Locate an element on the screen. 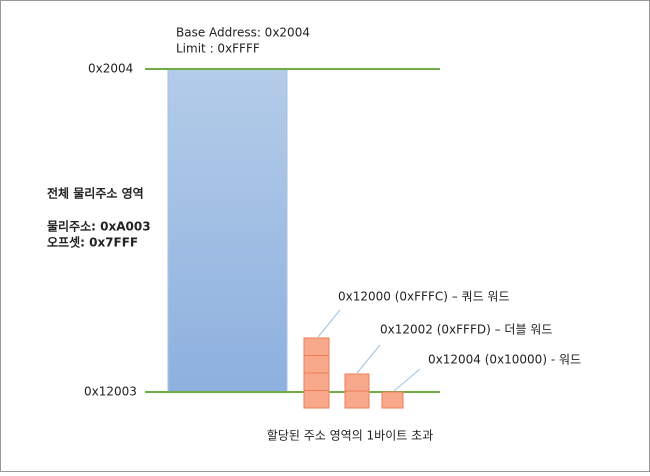  access-label: 0x12000 (0xFFFC) – 쿼드 워드 is located at coordinates (424, 297).